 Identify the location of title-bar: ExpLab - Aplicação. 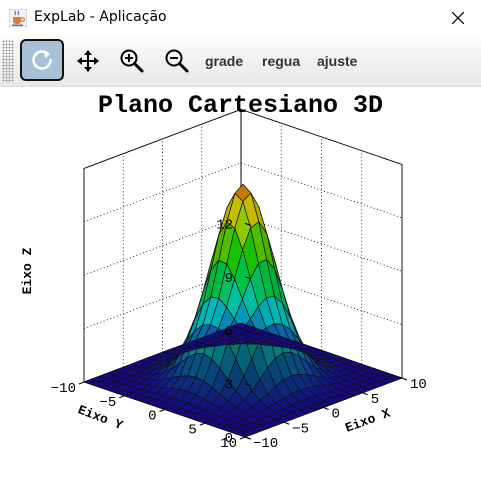
(240, 18).